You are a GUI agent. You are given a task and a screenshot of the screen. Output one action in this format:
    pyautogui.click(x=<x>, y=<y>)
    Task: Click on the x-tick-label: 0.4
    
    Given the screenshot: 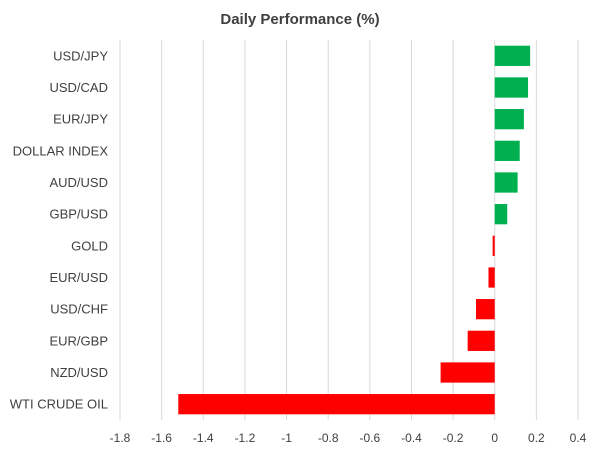 What is the action you would take?
    pyautogui.click(x=578, y=438)
    